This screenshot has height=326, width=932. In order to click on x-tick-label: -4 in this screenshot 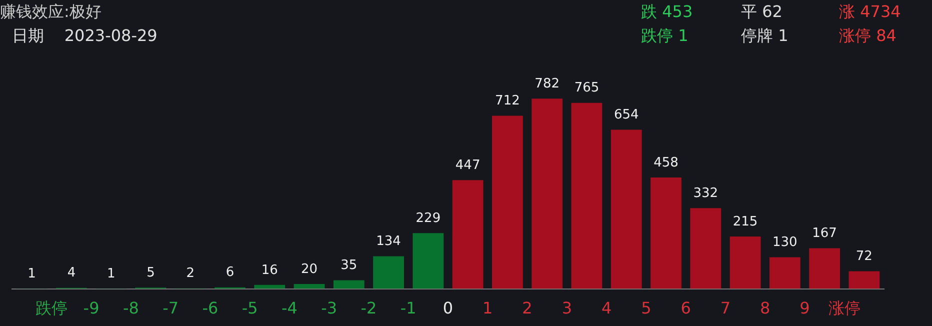, I will do `click(289, 308)`.